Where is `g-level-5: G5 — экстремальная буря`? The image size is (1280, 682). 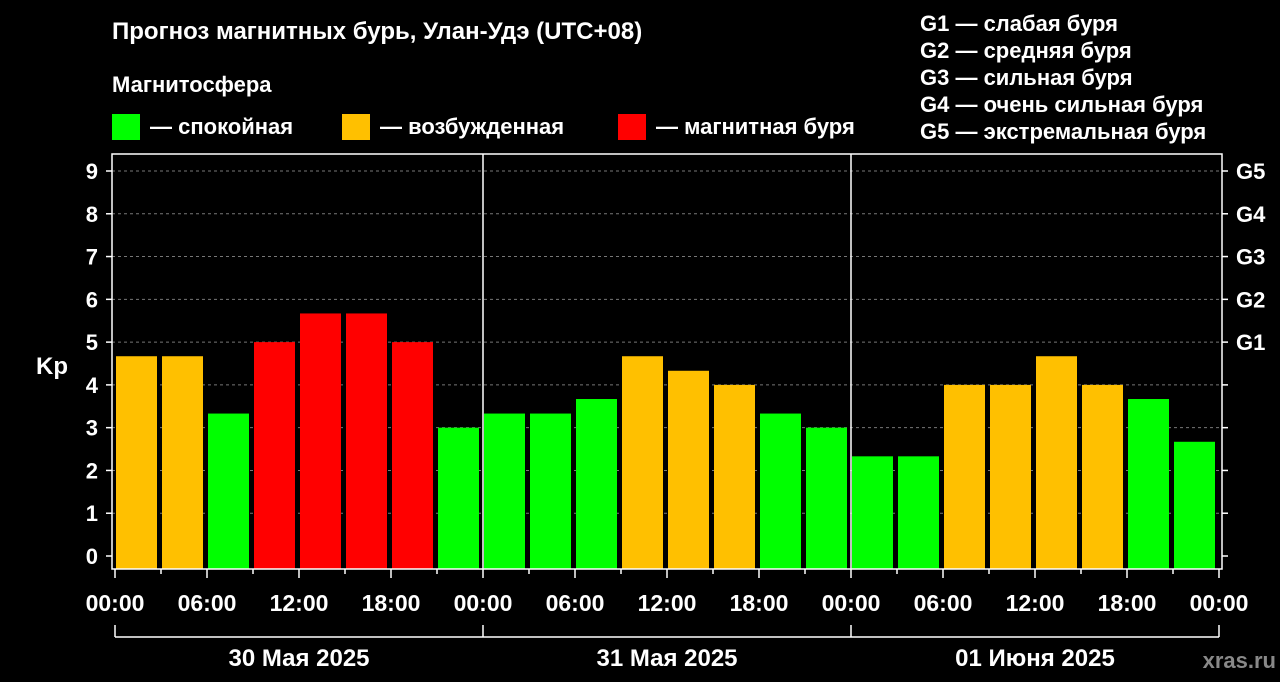
g-level-5: G5 — экстремальная буря is located at coordinates (1063, 131).